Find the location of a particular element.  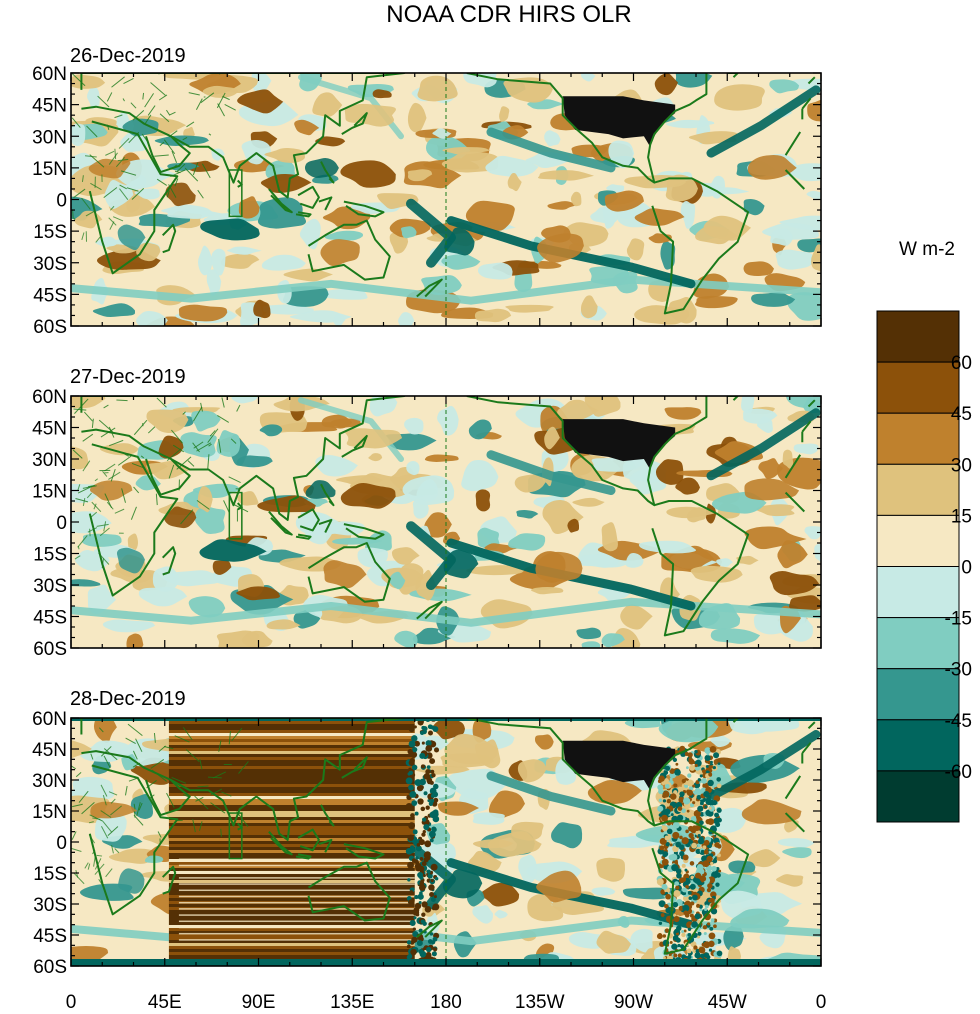

longitude-label: 135W is located at coordinates (540, 1002).